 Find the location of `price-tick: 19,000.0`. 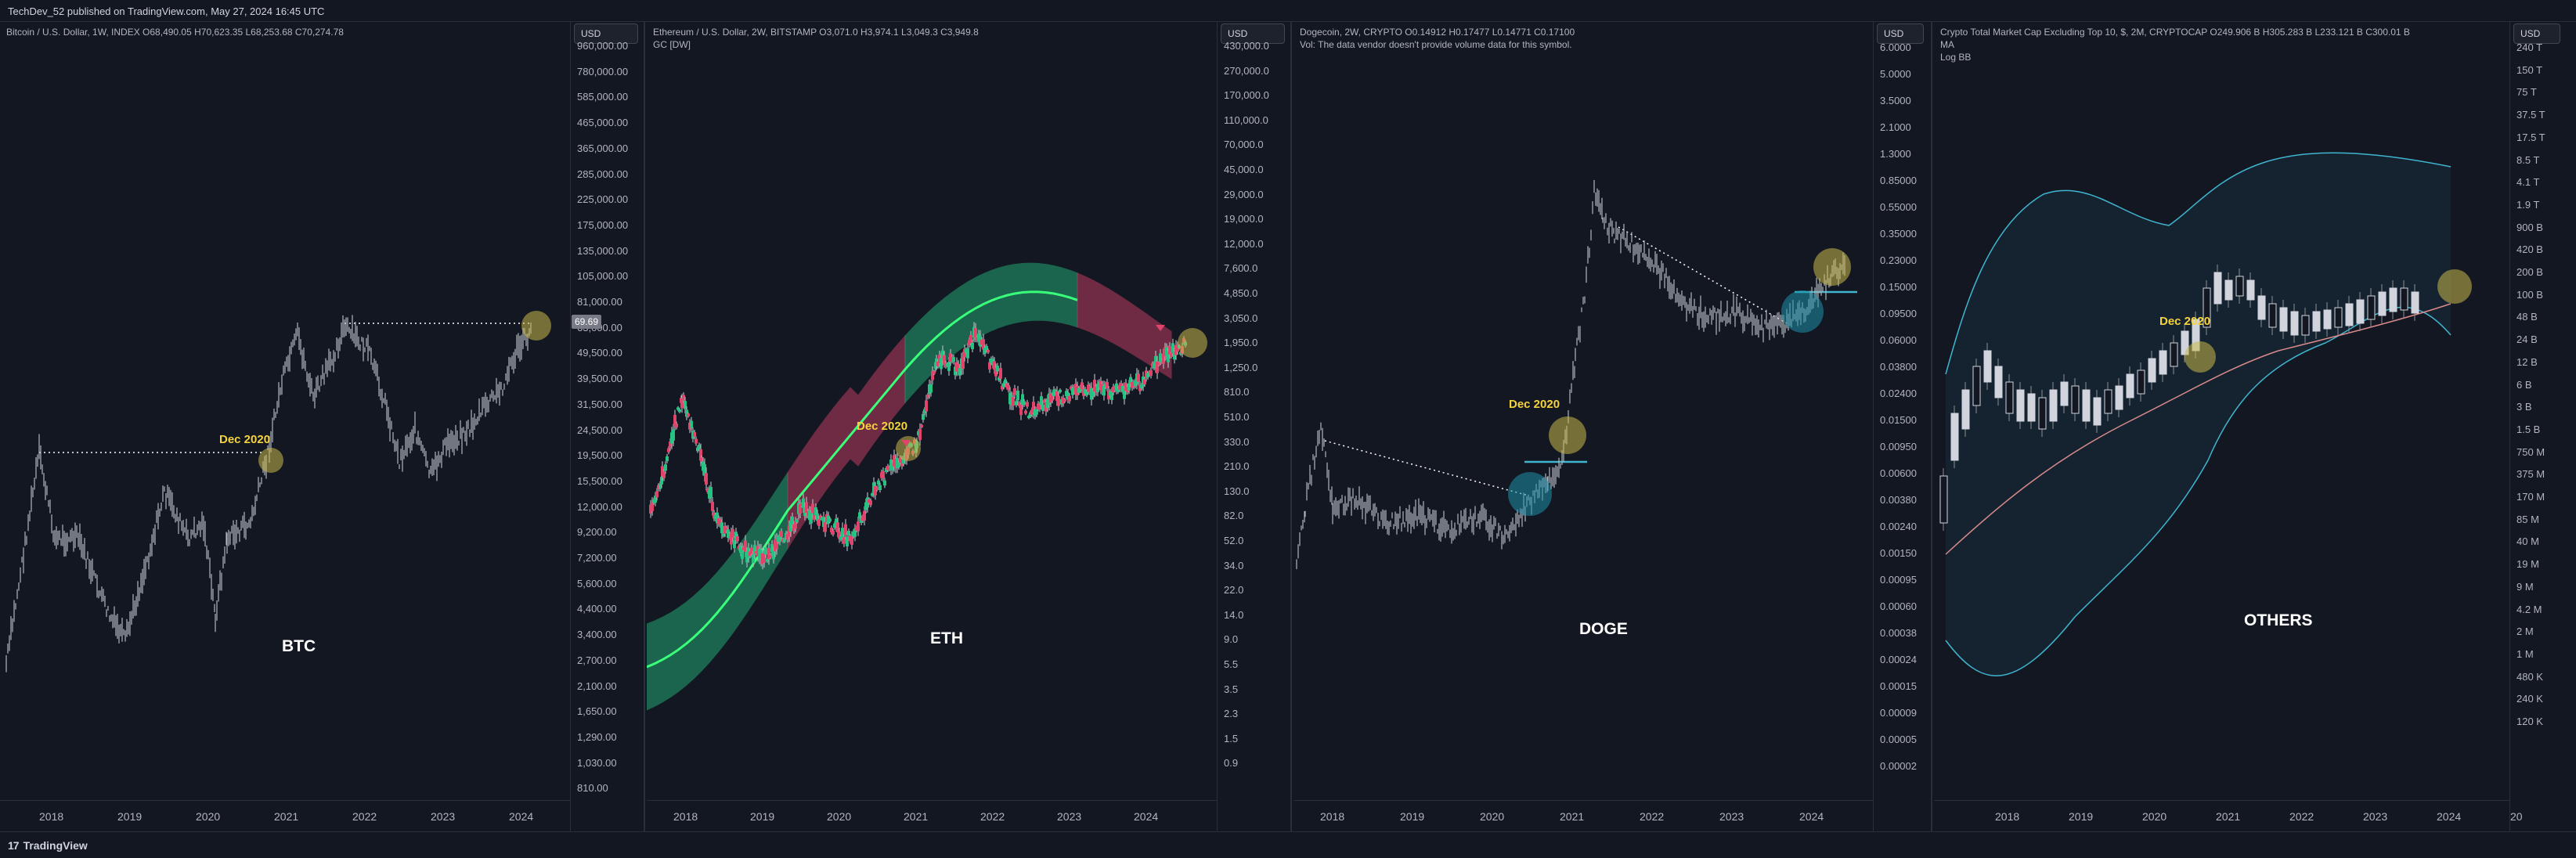

price-tick: 19,000.0 is located at coordinates (1244, 219).